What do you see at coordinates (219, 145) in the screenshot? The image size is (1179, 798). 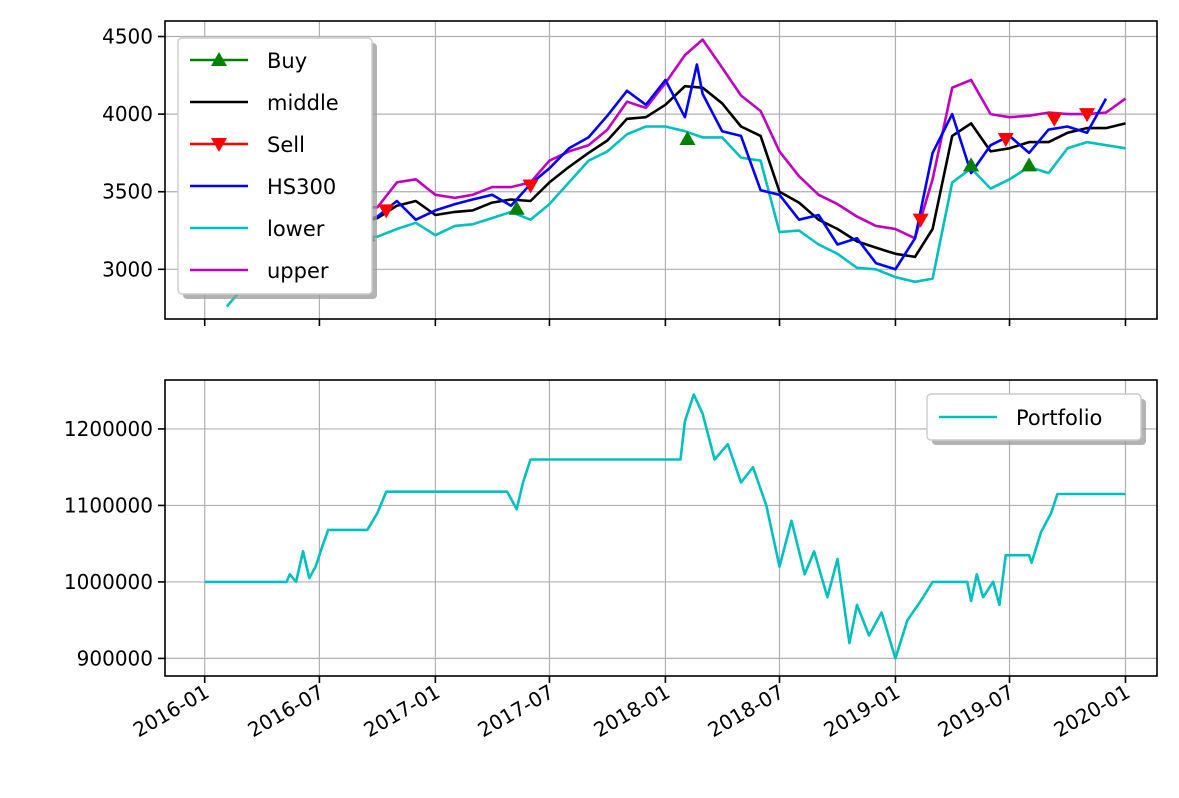 I see `legend-marker-sell` at bounding box center [219, 145].